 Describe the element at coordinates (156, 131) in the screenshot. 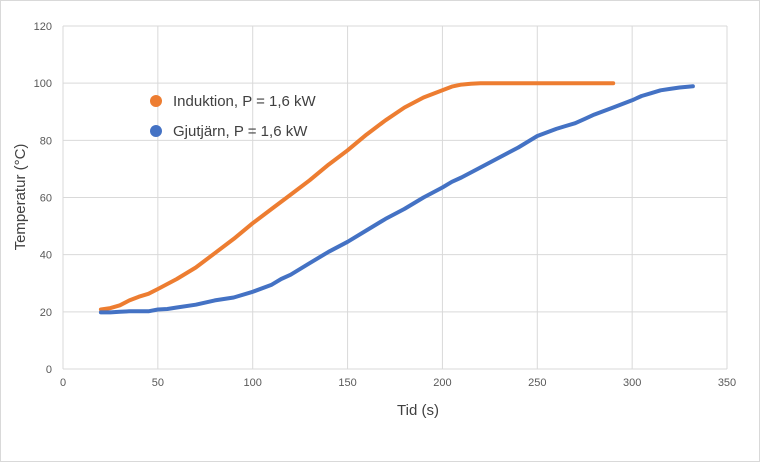

I see `legend-marker-gjutjarn` at that location.